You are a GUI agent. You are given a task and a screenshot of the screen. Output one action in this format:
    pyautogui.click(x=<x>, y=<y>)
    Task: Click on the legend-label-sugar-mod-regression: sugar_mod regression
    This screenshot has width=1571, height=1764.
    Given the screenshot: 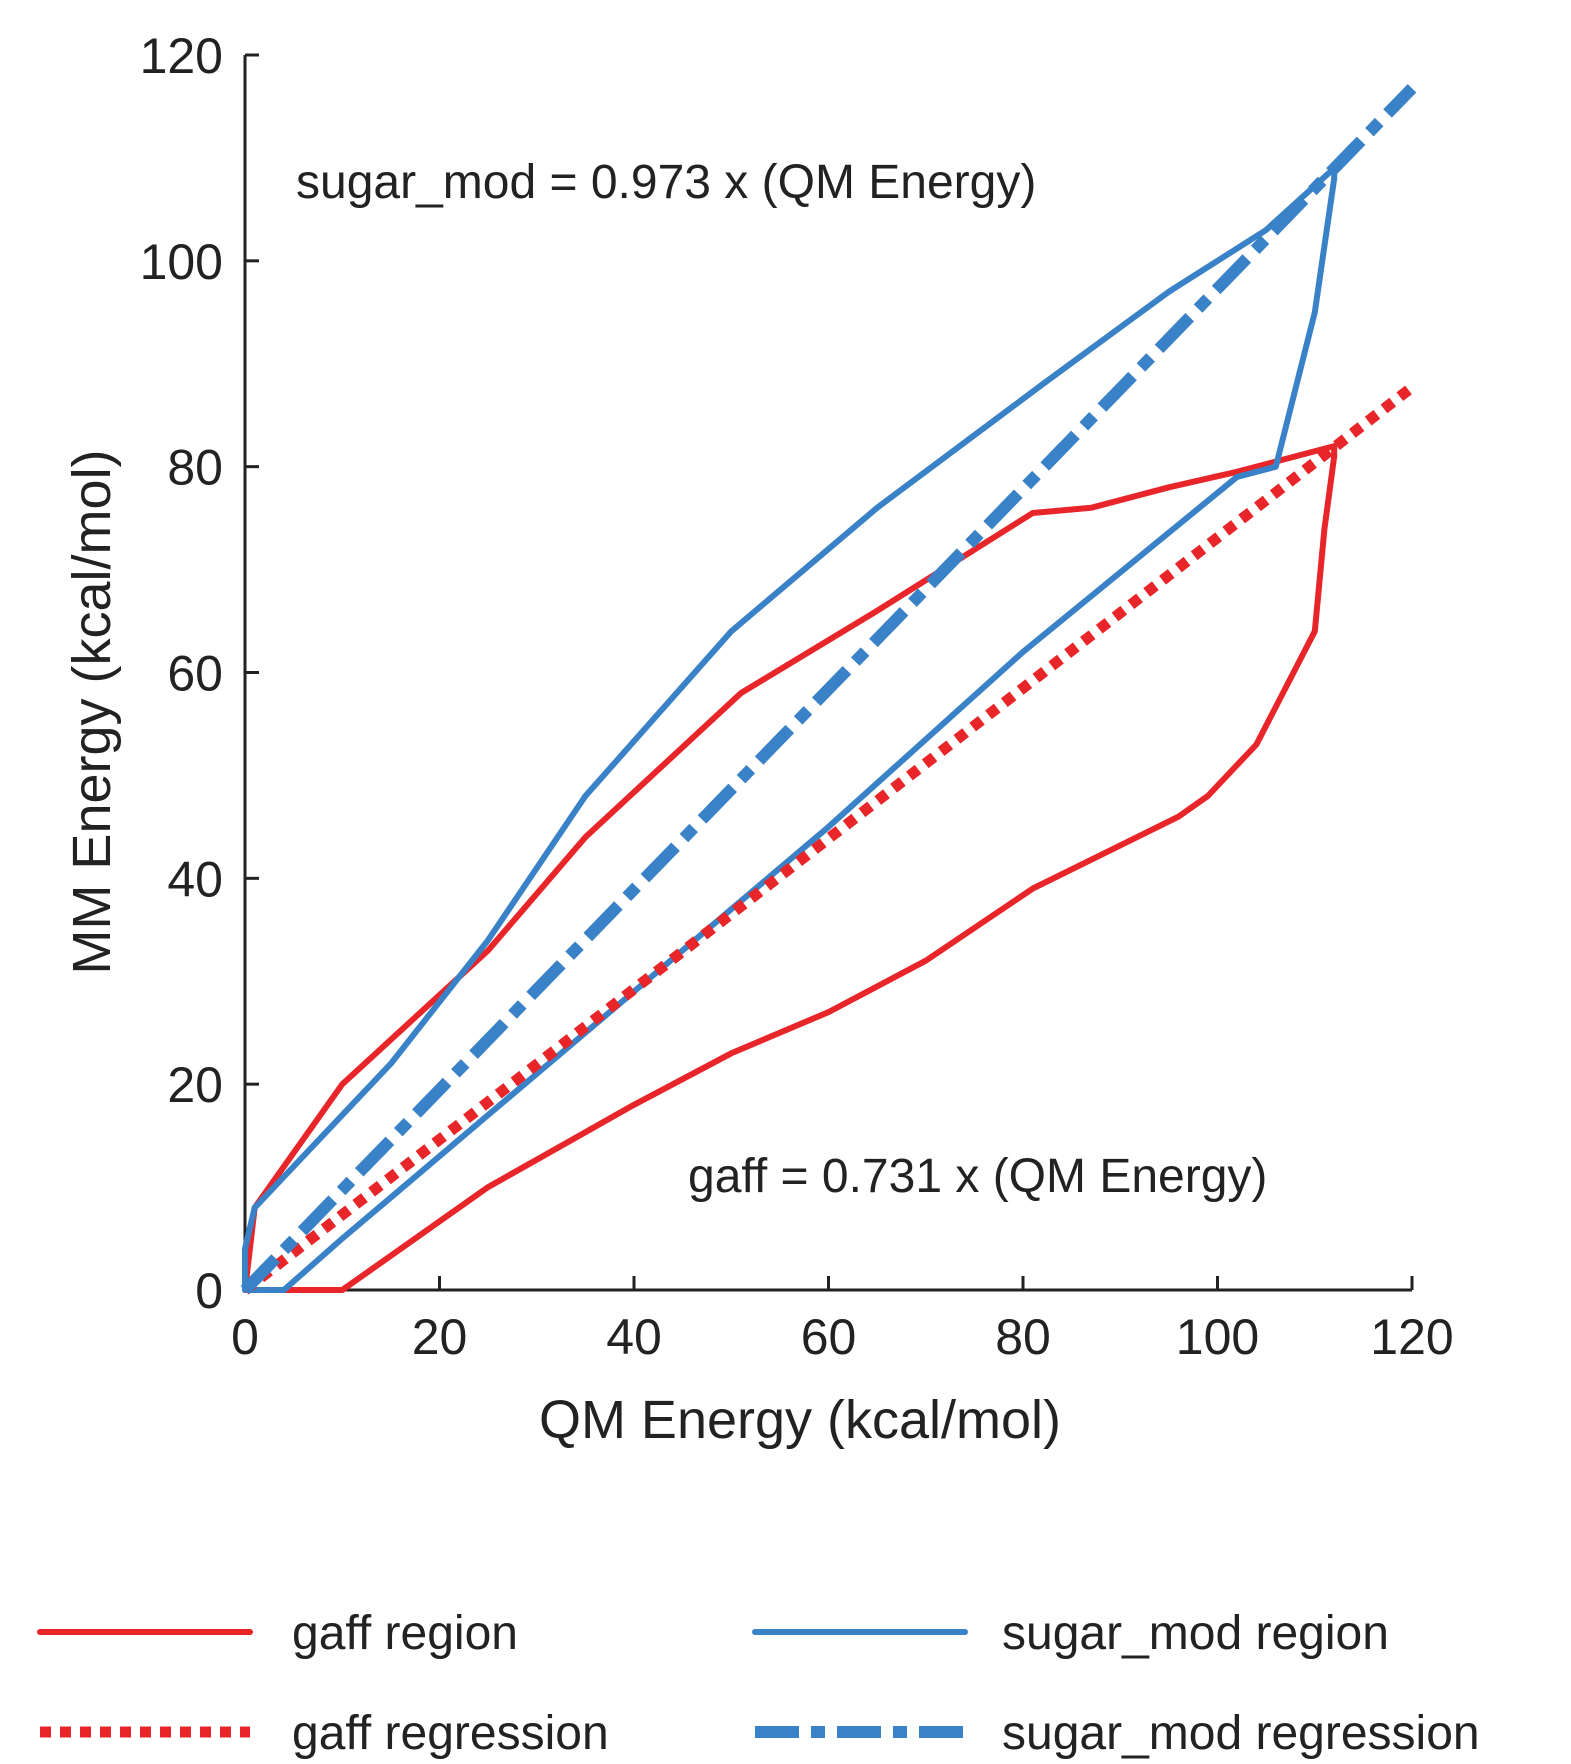 What is the action you would take?
    pyautogui.click(x=1241, y=1733)
    